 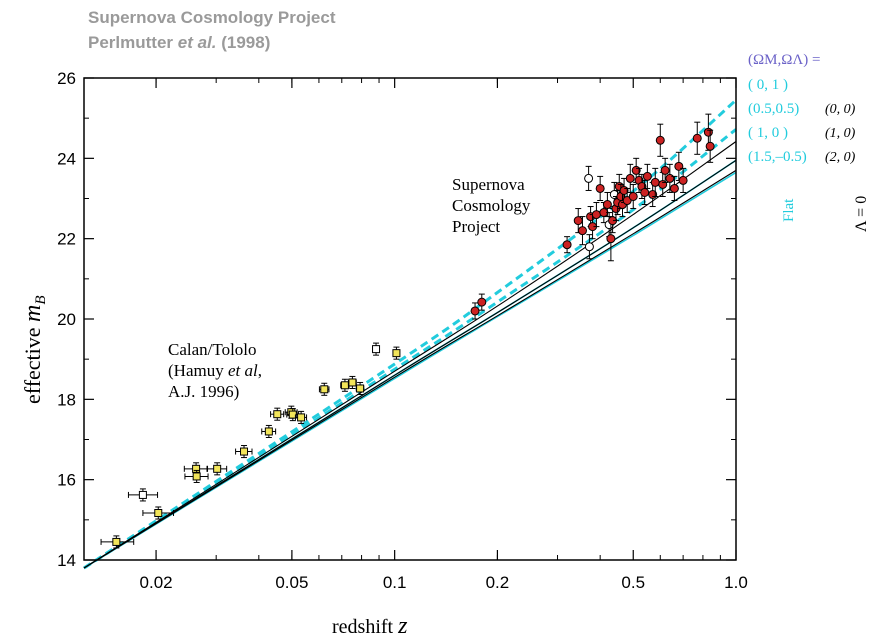 I want to click on y-tick-label: 22, so click(x=66, y=239).